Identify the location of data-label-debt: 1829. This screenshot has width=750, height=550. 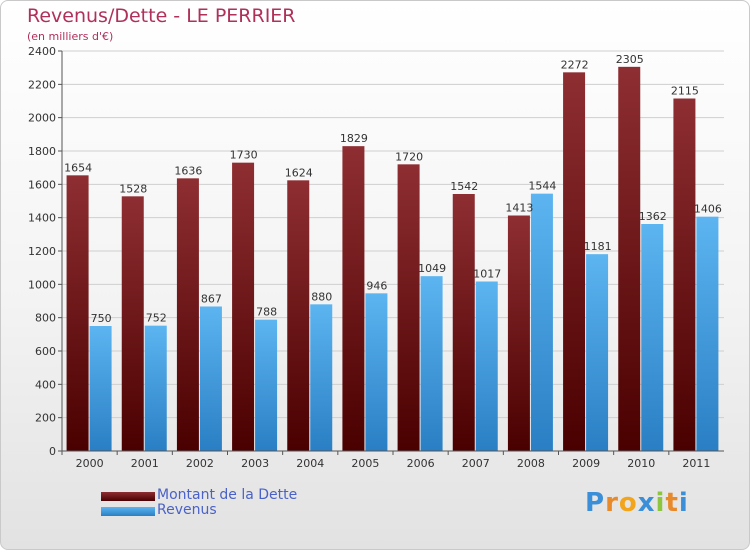
(354, 138).